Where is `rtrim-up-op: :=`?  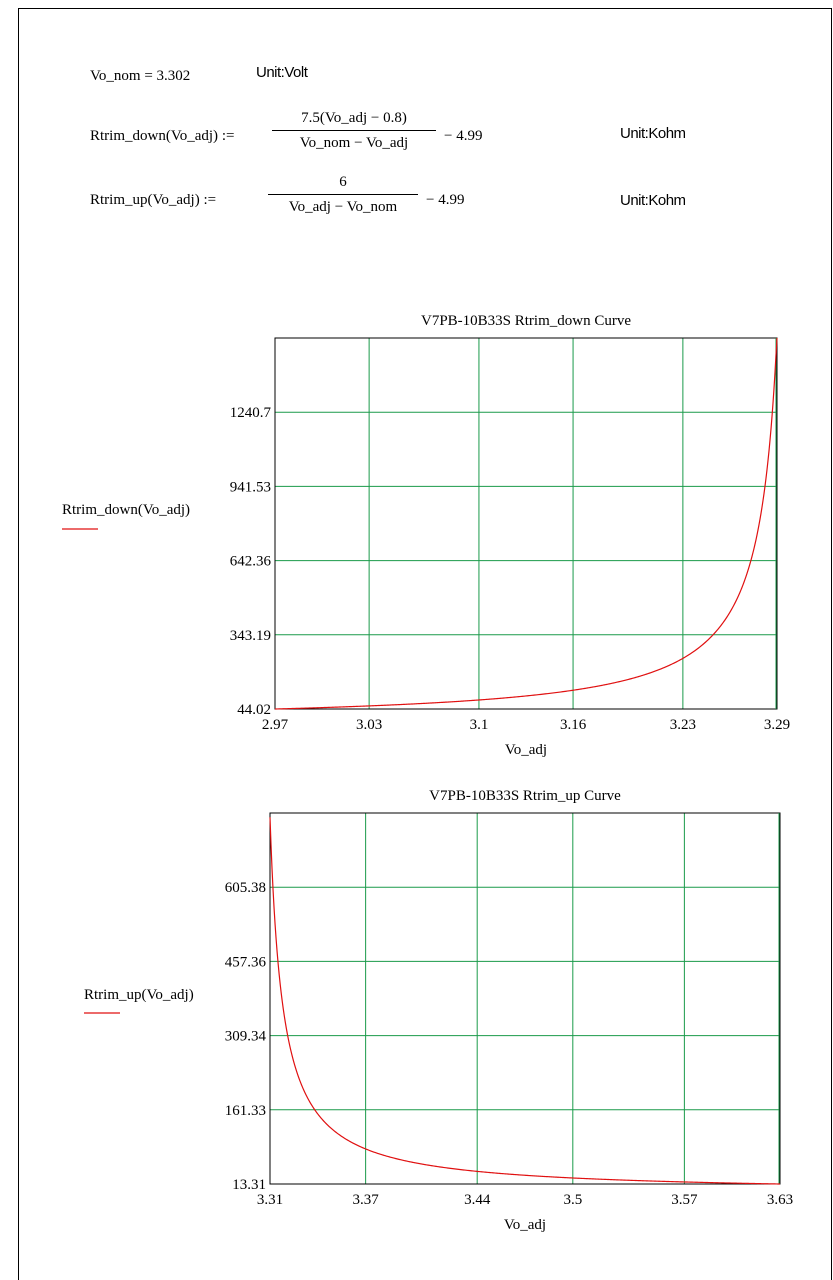 rtrim-up-op: := is located at coordinates (210, 200).